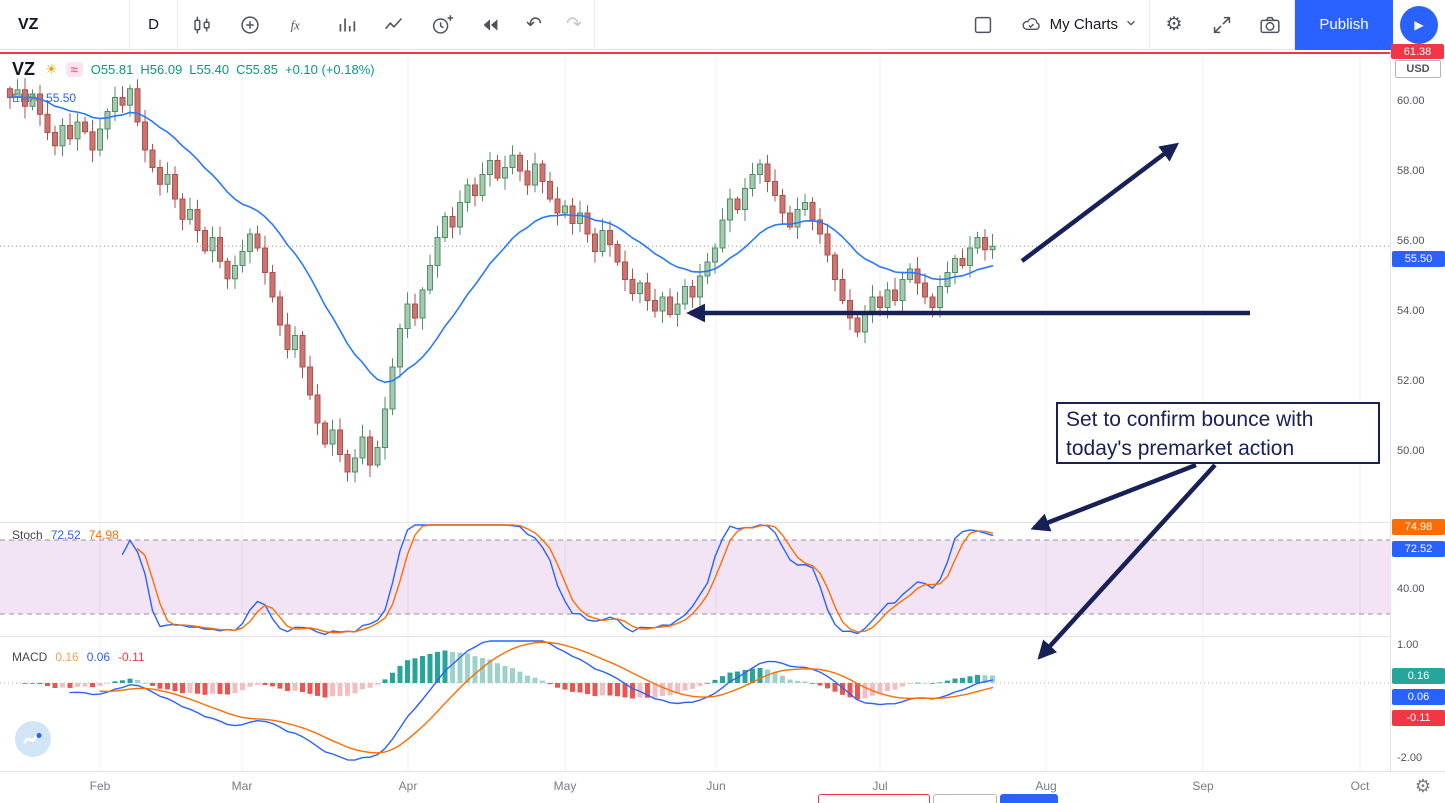 Image resolution: width=1445 pixels, height=803 pixels. What do you see at coordinates (1046, 786) in the screenshot?
I see `time-axis-month-label: Aug` at bounding box center [1046, 786].